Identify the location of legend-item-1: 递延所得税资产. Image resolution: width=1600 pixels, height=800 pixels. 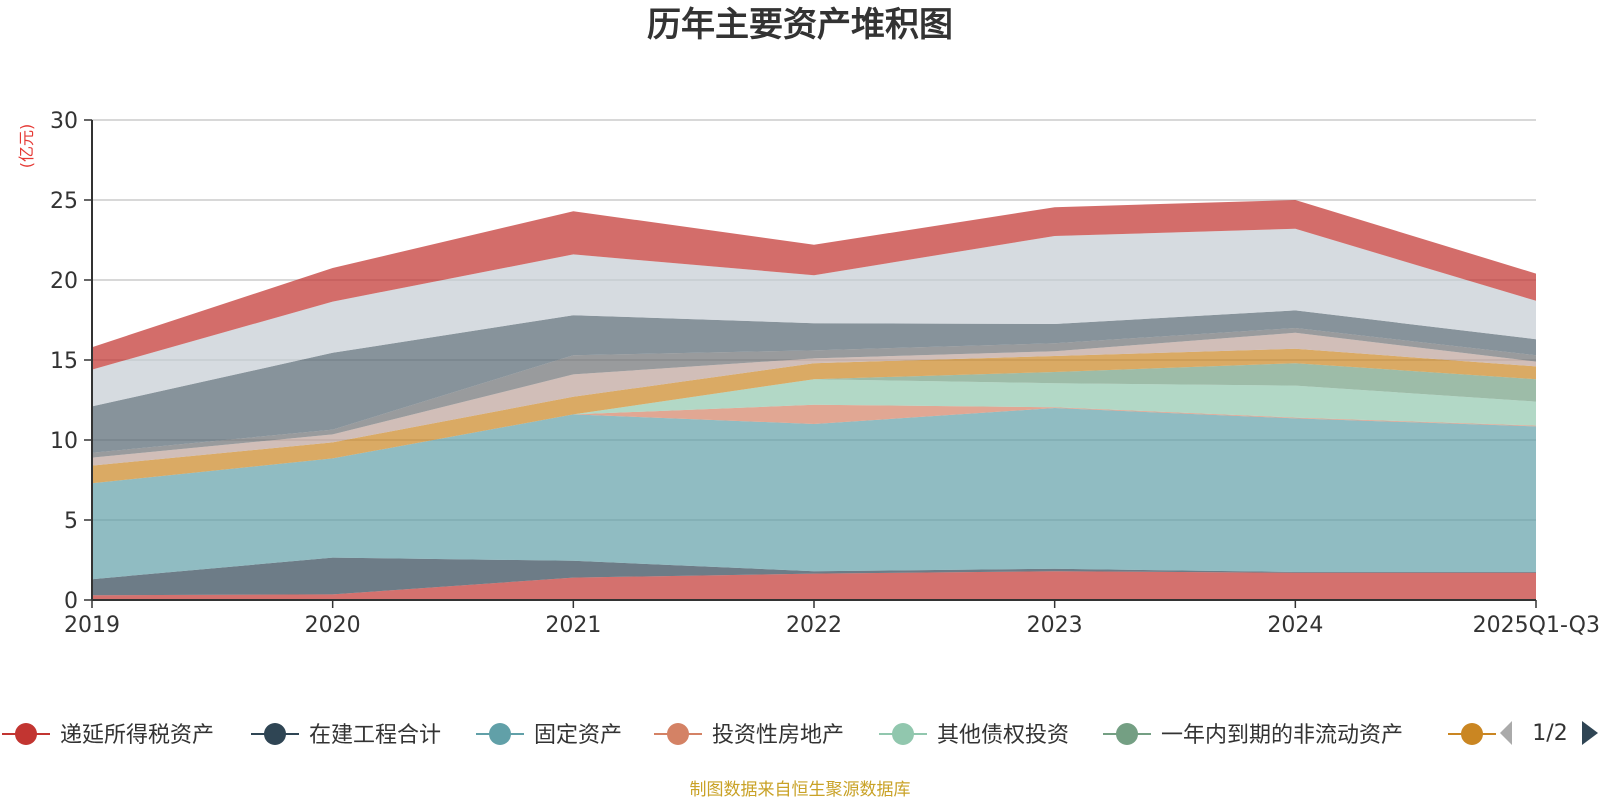
(108, 735).